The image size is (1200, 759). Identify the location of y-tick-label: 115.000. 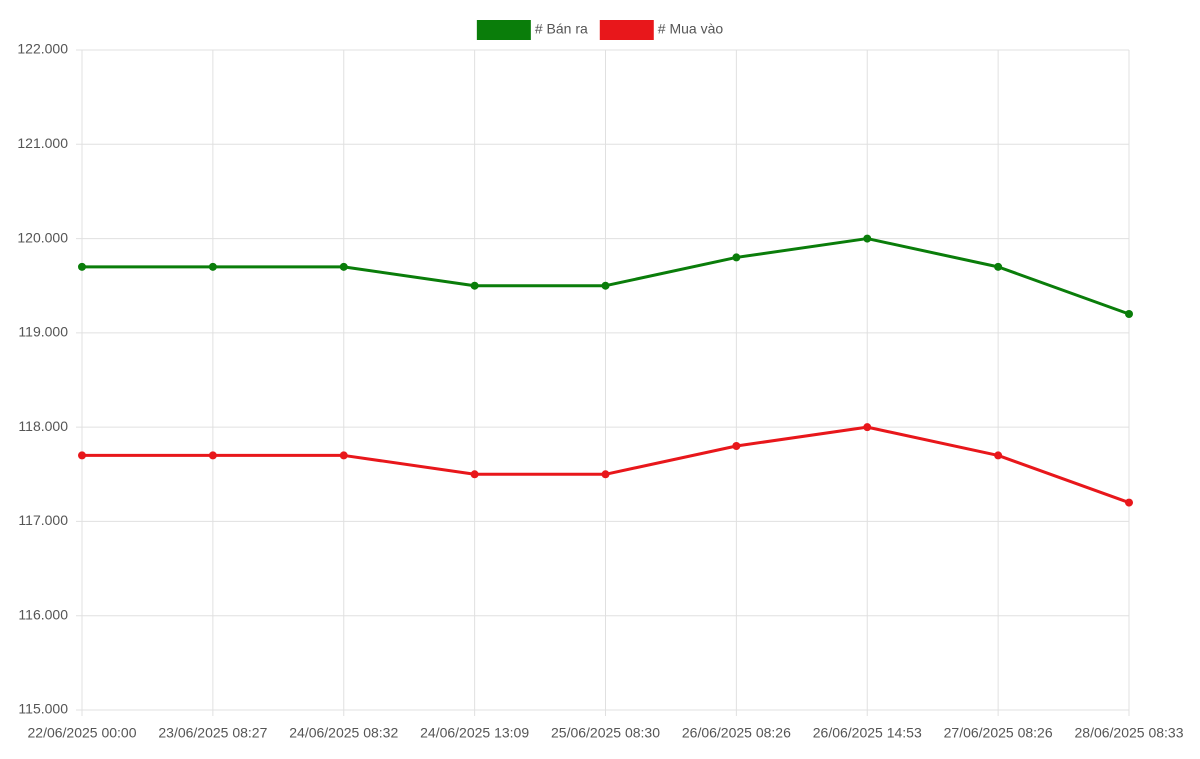
(43, 709).